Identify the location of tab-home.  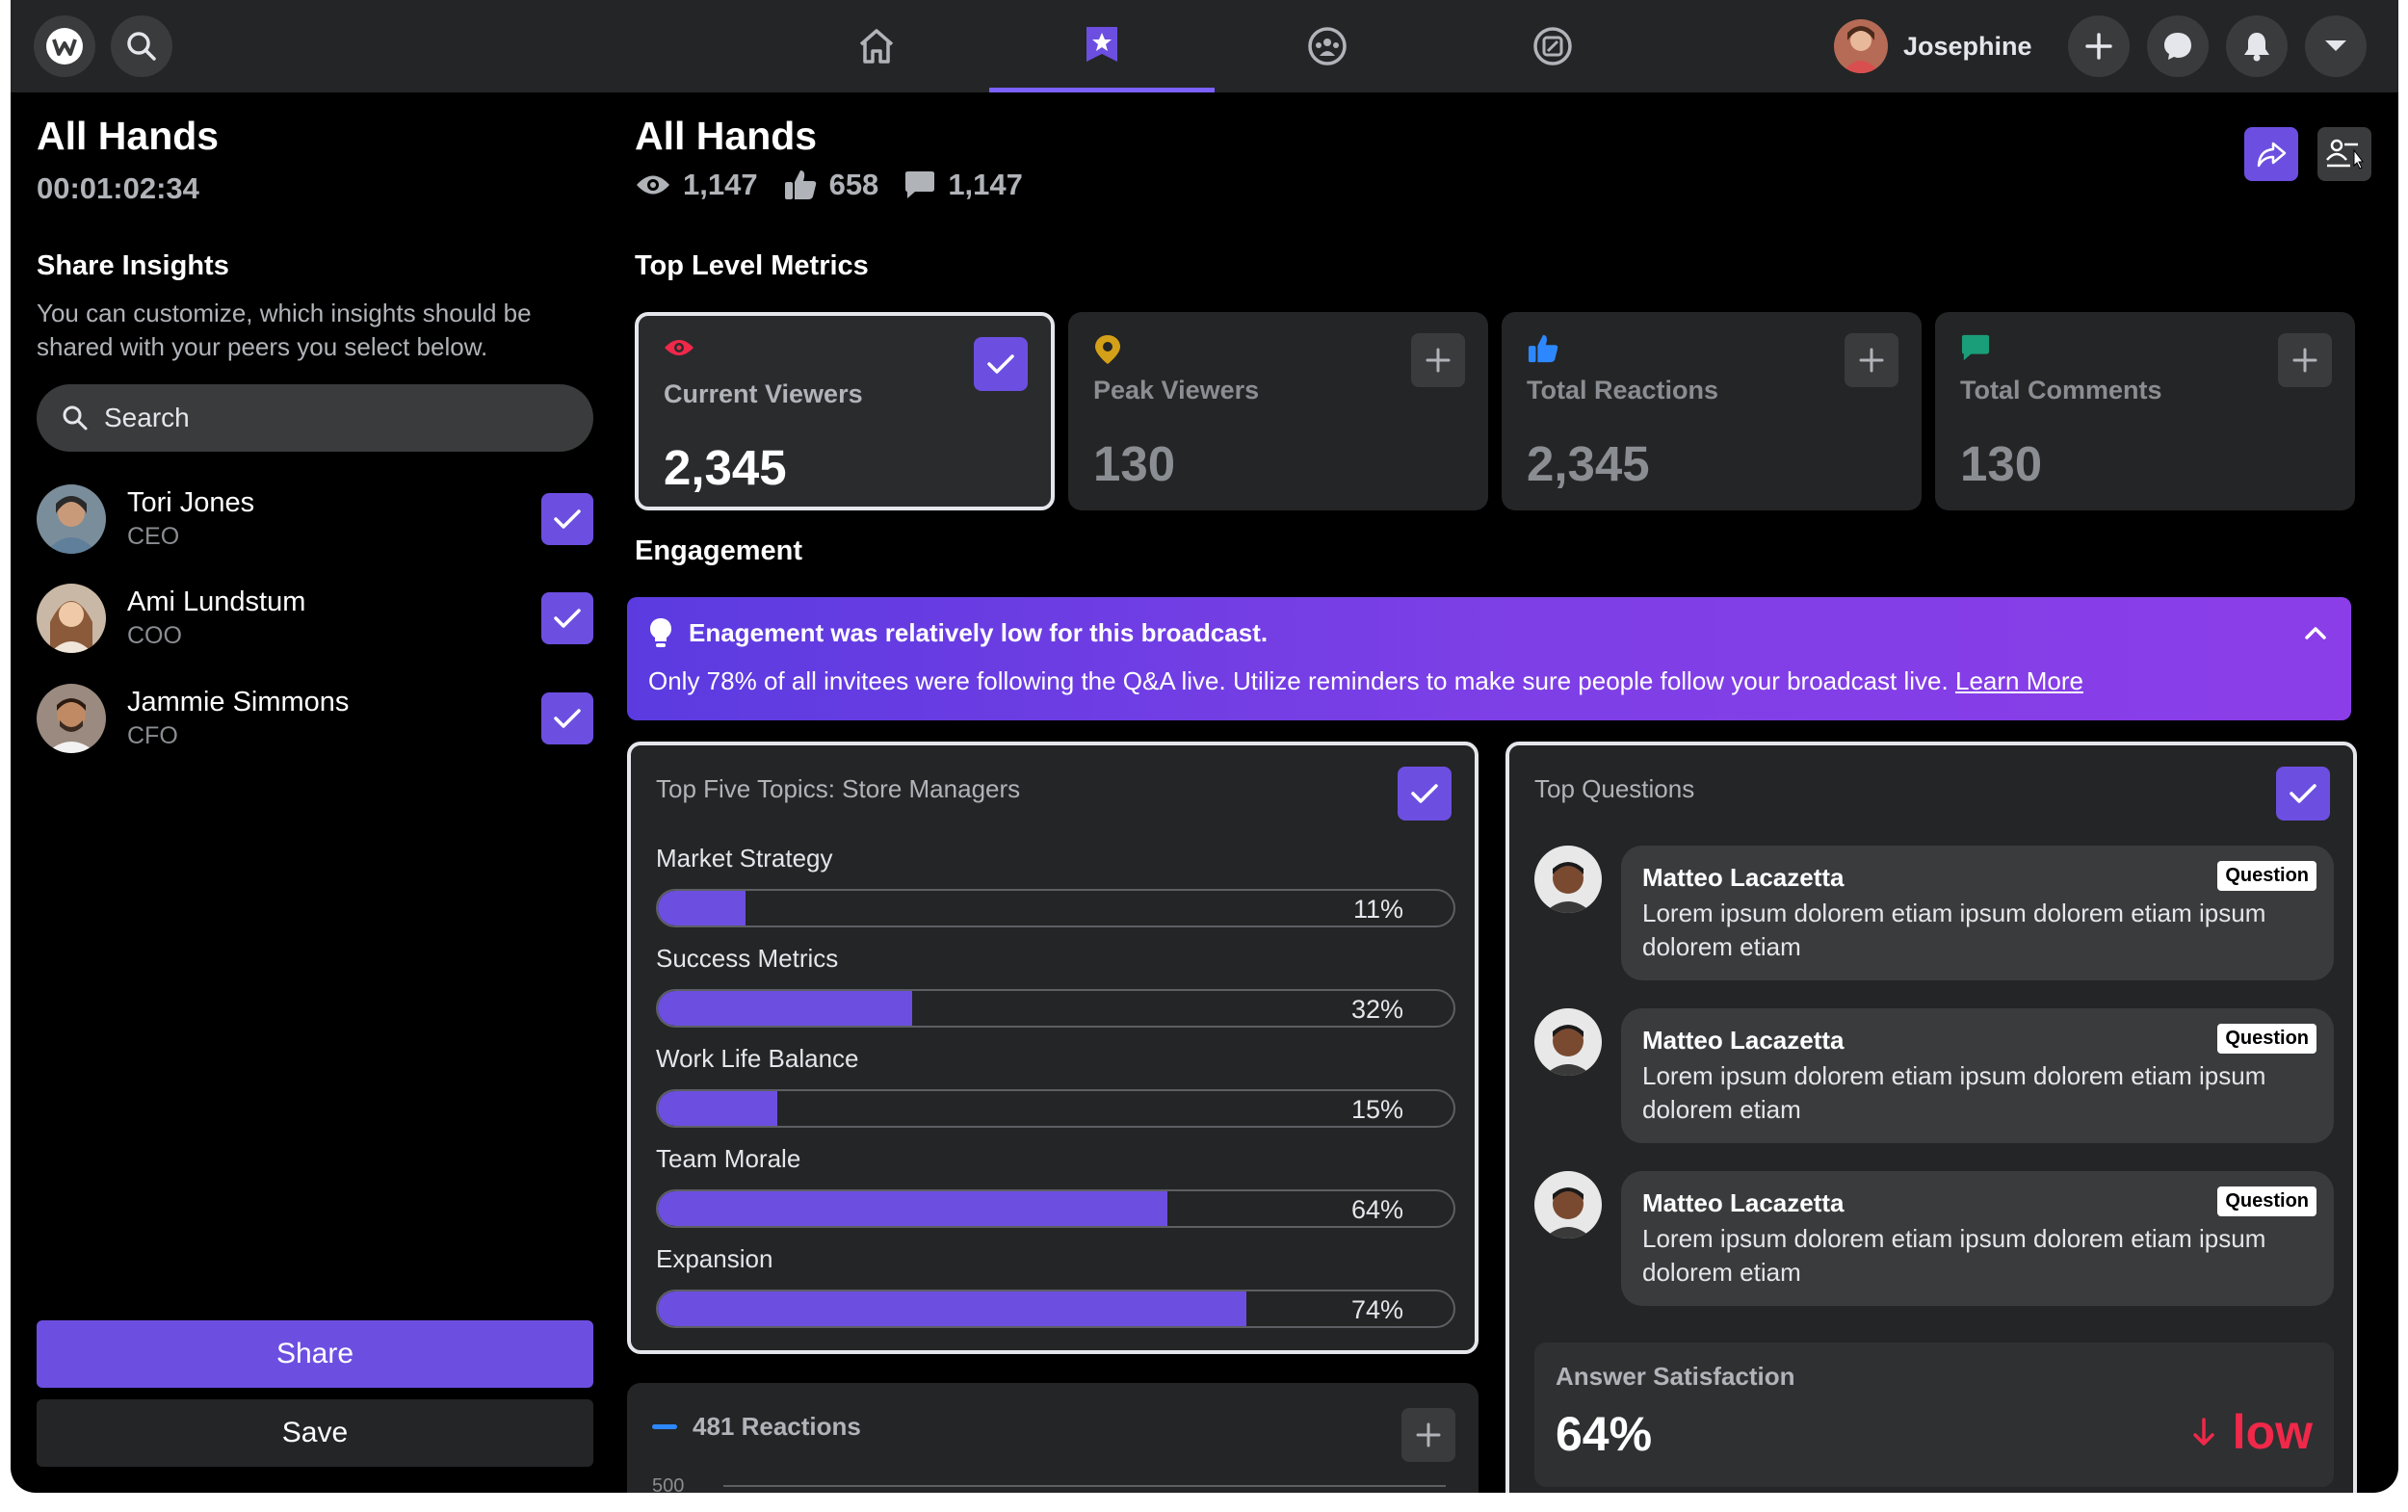
(876, 46).